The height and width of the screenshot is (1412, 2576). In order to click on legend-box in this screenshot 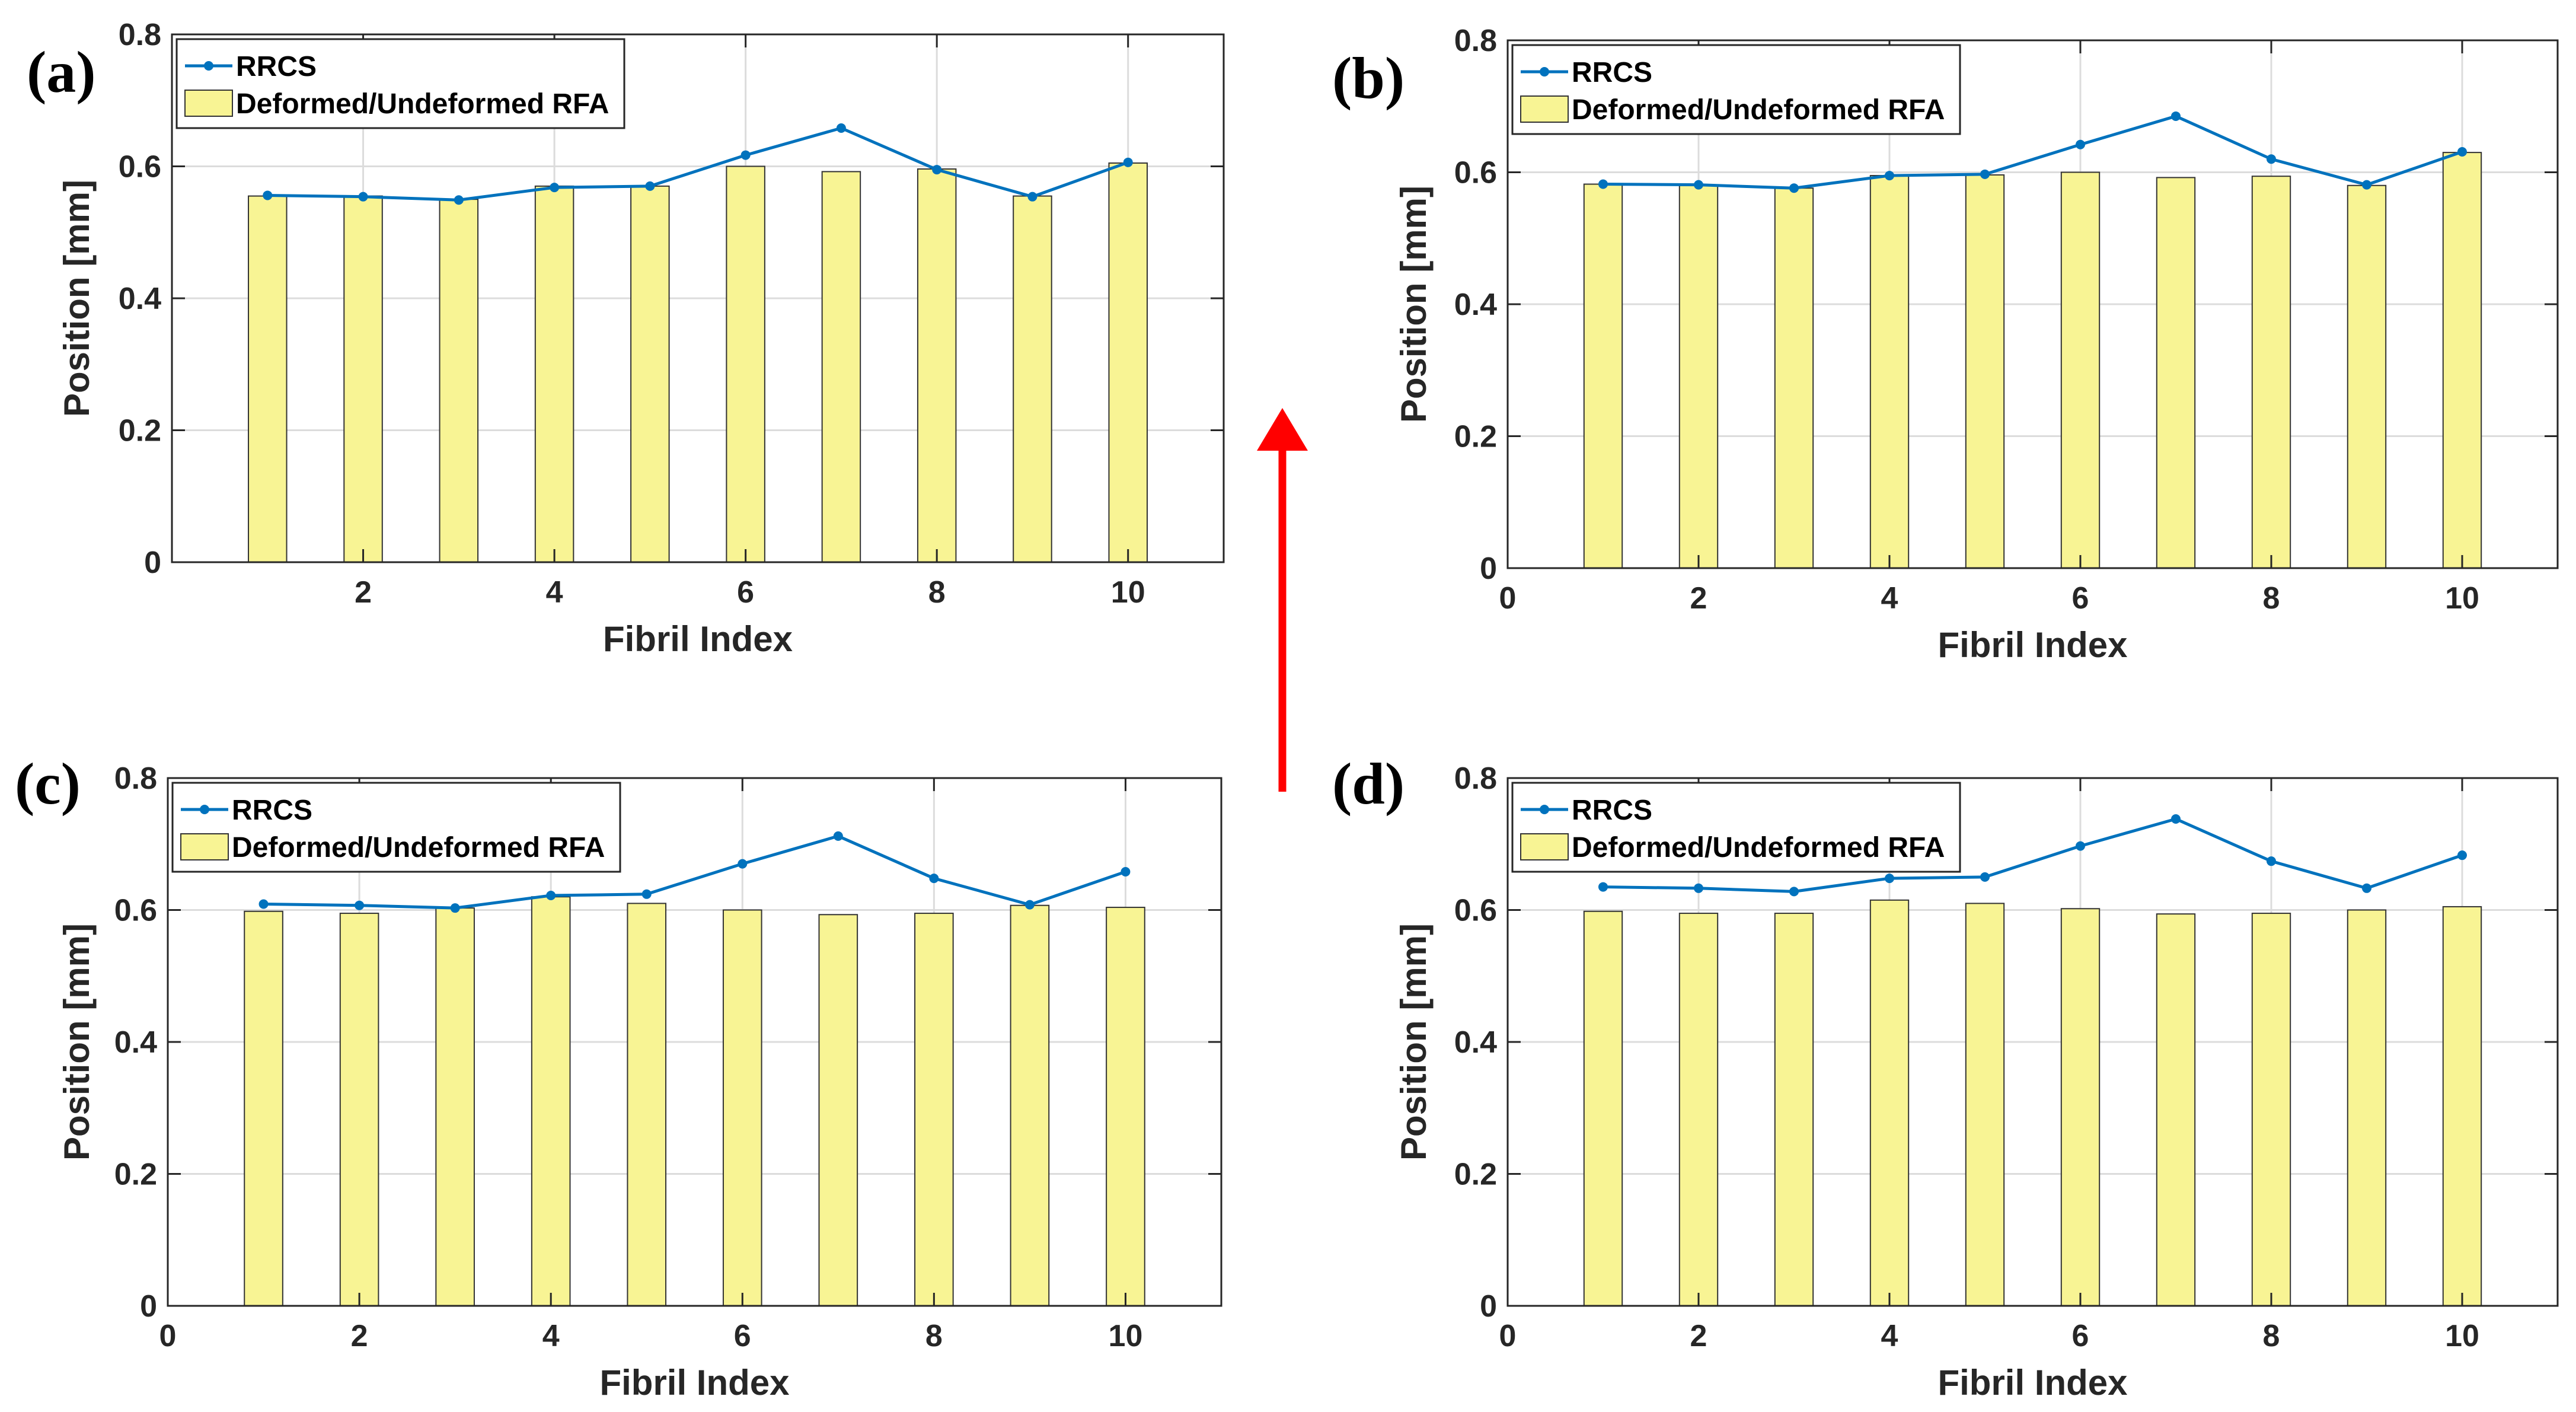, I will do `click(400, 83)`.